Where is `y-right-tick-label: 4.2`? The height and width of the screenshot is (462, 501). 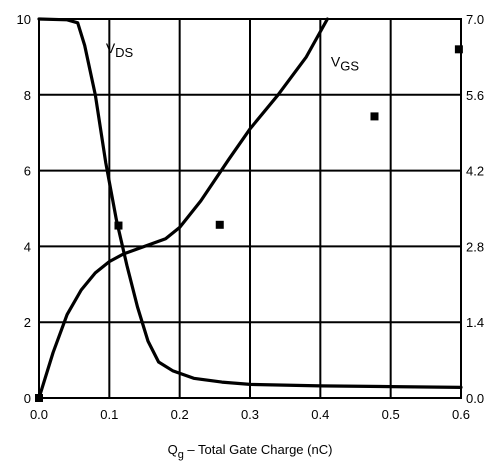 y-right-tick-label: 4.2 is located at coordinates (475, 171).